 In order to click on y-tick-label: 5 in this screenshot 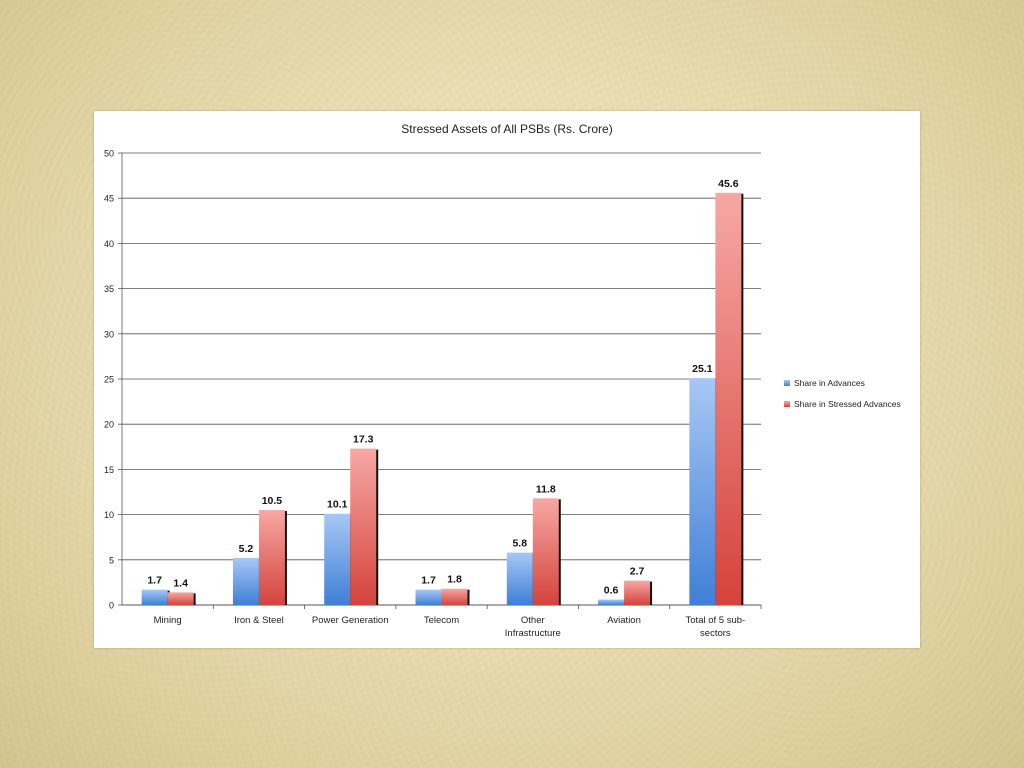, I will do `click(111, 560)`.